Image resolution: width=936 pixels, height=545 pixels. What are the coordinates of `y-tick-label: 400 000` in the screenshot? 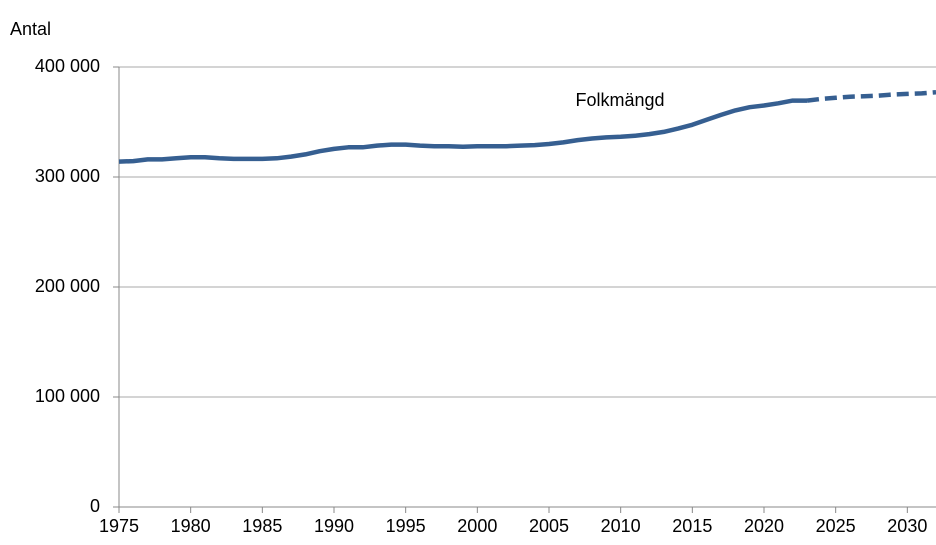 It's located at (67, 66).